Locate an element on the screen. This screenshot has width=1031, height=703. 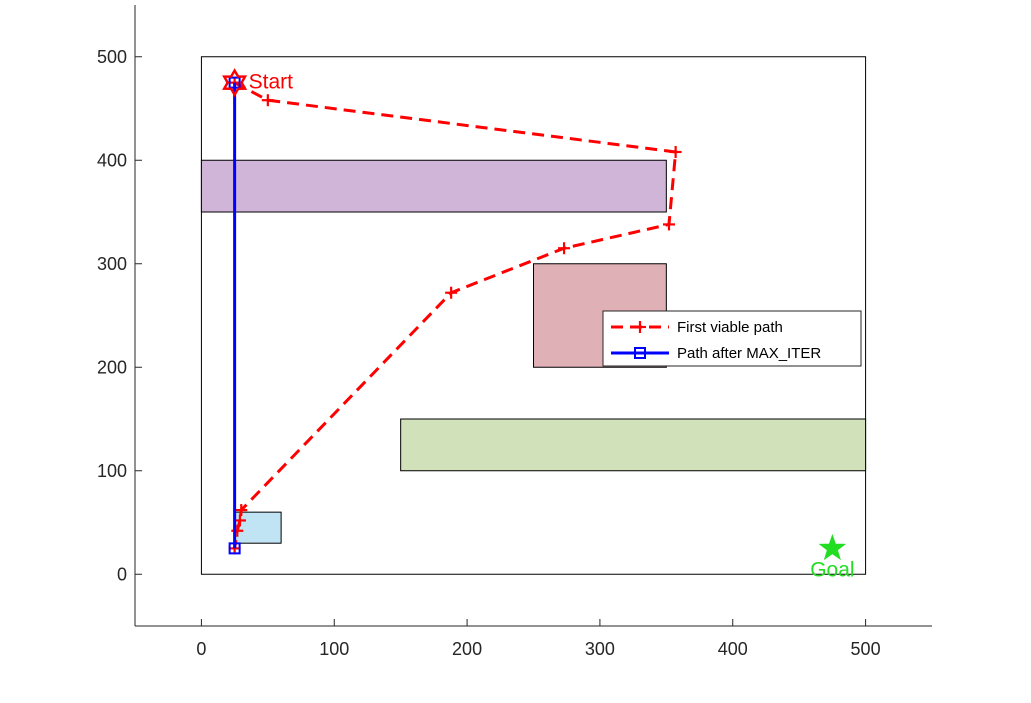
legend: First viable path Path after MAX_ITER is located at coordinates (732, 338).